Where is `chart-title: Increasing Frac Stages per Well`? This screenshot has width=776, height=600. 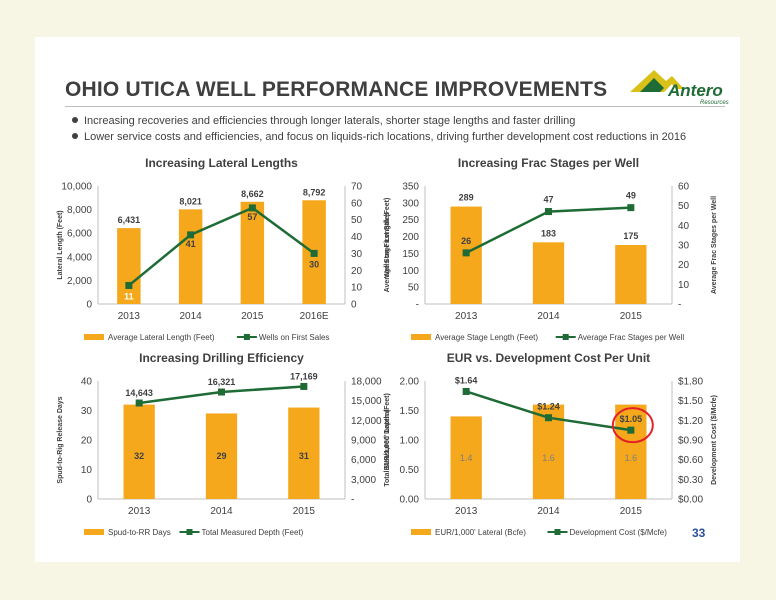 chart-title: Increasing Frac Stages per Well is located at coordinates (548, 163).